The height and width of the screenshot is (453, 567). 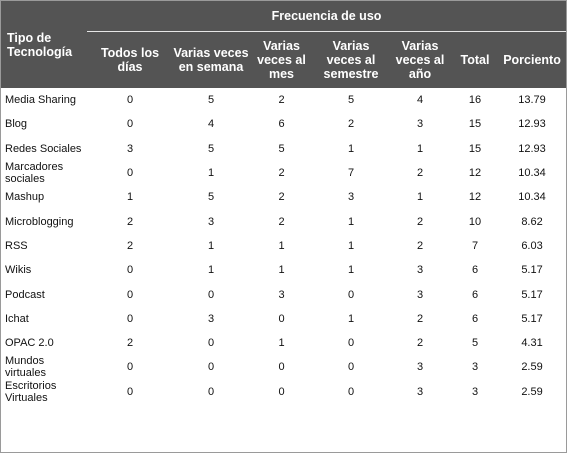 I want to click on cell-semestre: 5, so click(x=351, y=100).